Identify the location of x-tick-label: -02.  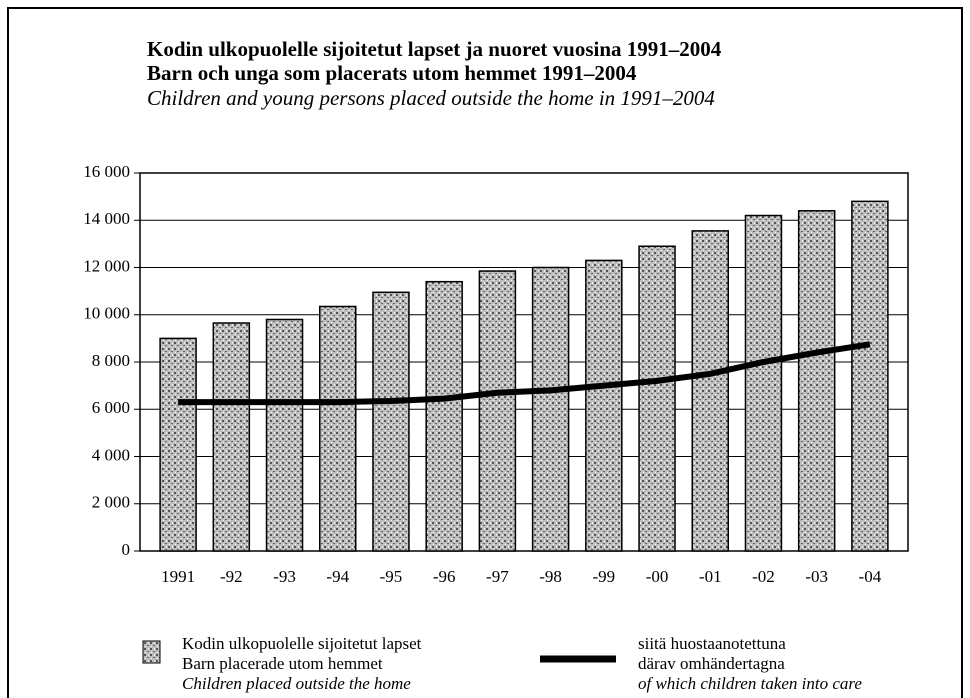
(763, 576).